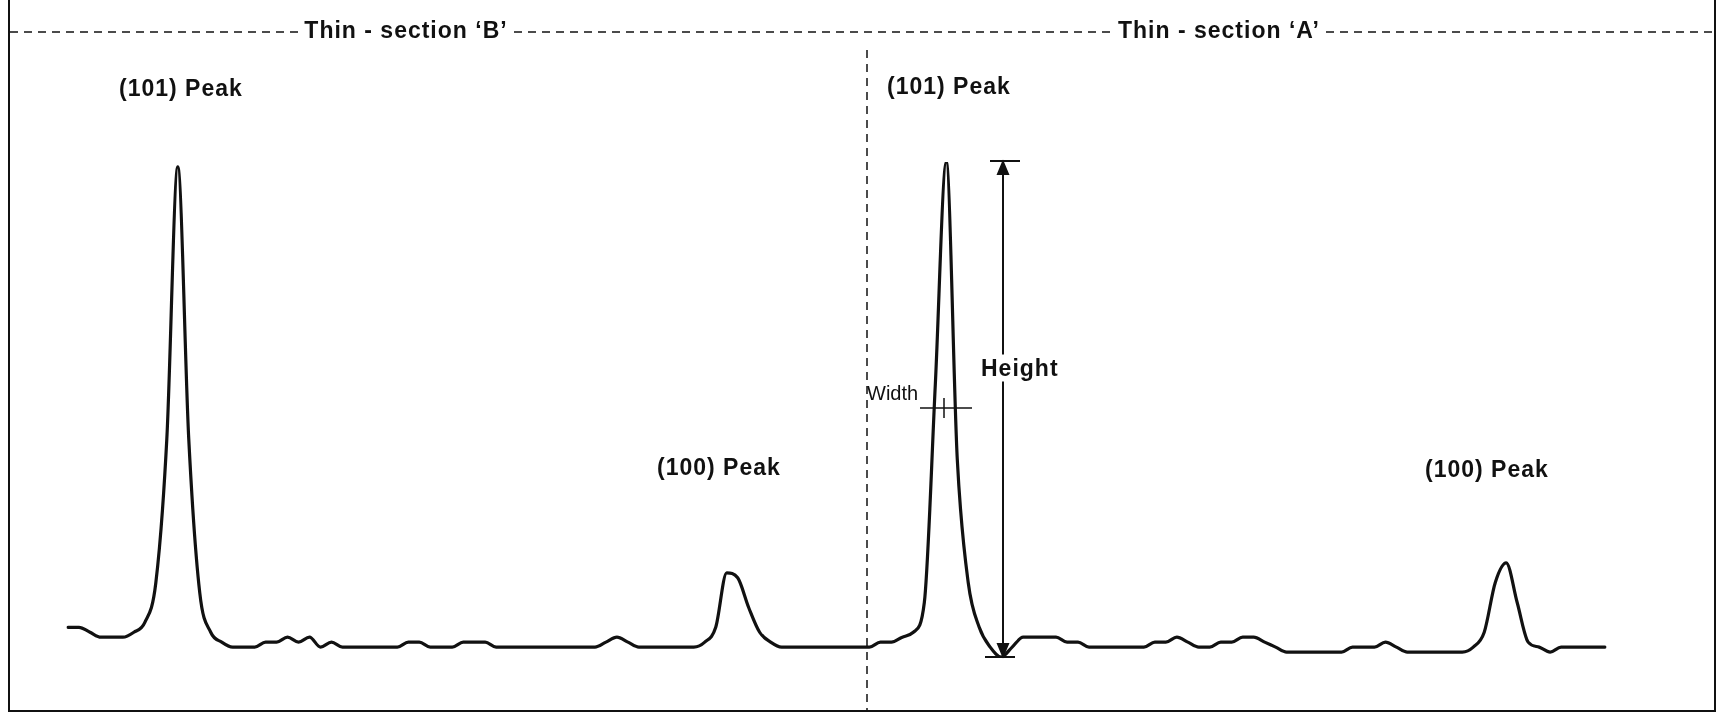  I want to click on annotation: Height, so click(1020, 368).